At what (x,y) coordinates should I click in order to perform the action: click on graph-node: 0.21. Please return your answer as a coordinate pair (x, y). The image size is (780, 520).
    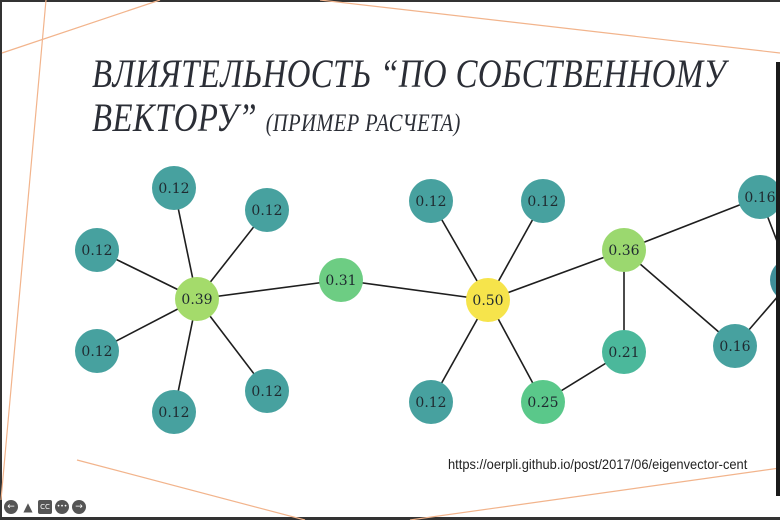
    Looking at the image, I should click on (624, 352).